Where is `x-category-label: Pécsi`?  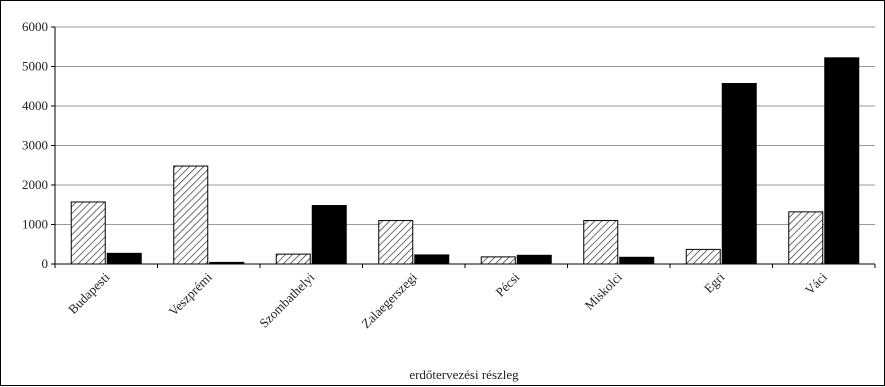 x-category-label: Pécsi is located at coordinates (507, 284).